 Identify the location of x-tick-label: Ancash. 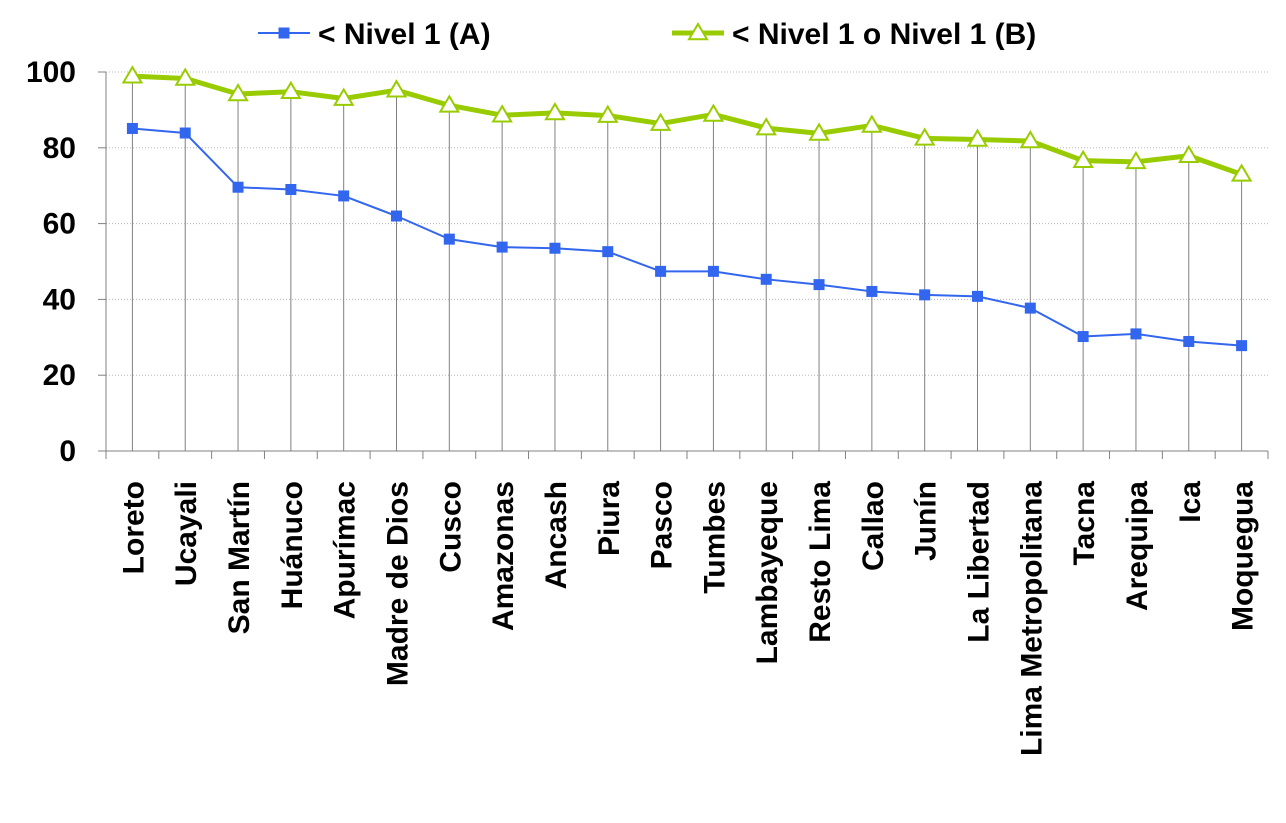
(556, 535).